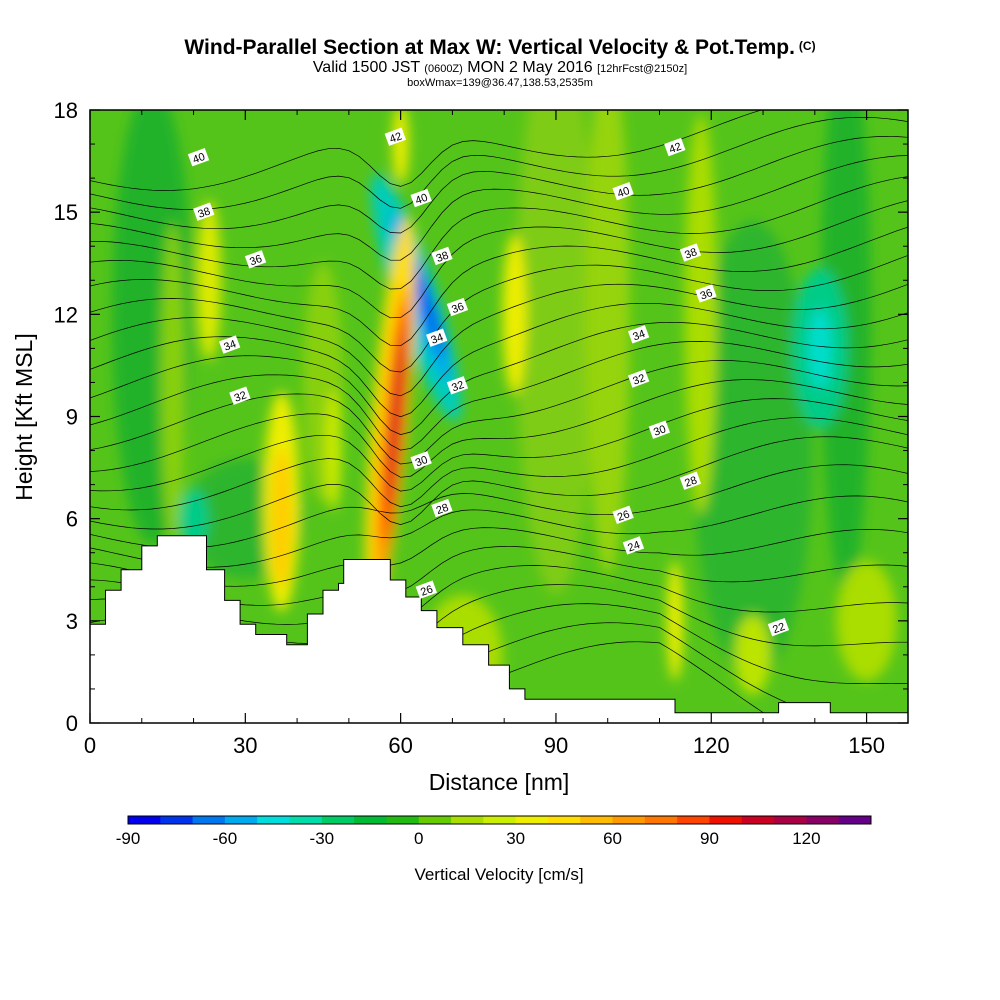  I want to click on theta-label-text: 26, so click(624, 516).